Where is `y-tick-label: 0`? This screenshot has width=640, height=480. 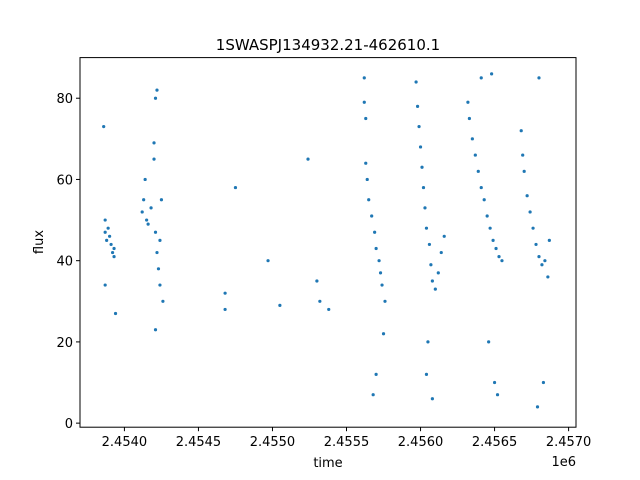 y-tick-label: 0 is located at coordinates (69, 424).